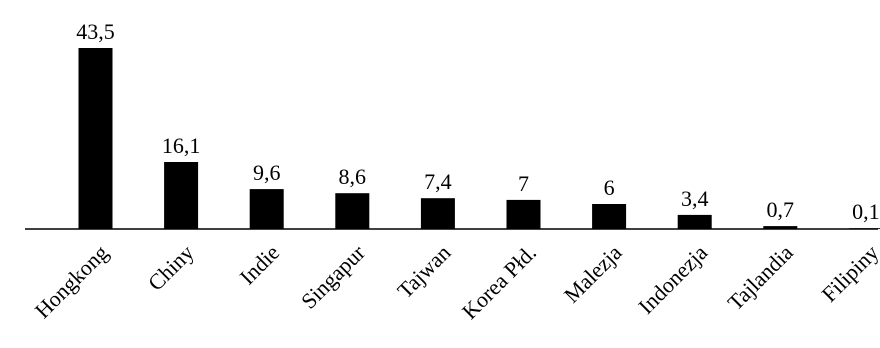  I want to click on category-label-4: Tajwan, so click(423, 271).